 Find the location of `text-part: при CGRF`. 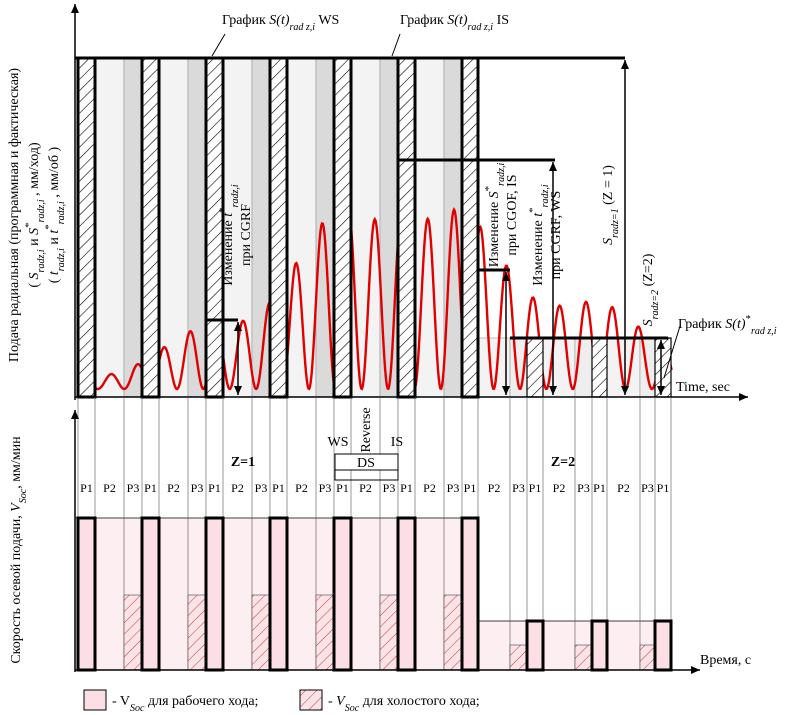

text-part: при CGRF is located at coordinates (246, 235).